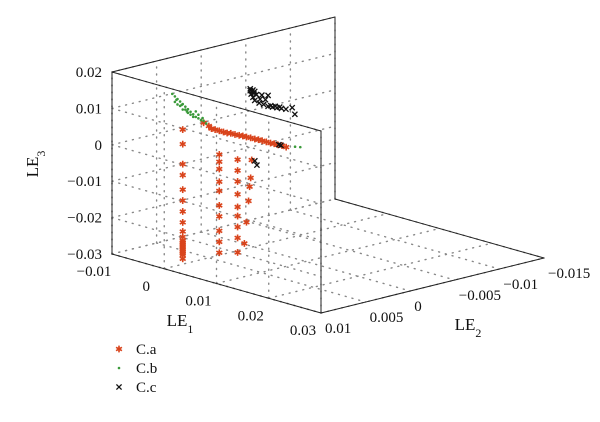 The height and width of the screenshot is (422, 600). I want to click on y-tick-label: 0.01, so click(338, 329).